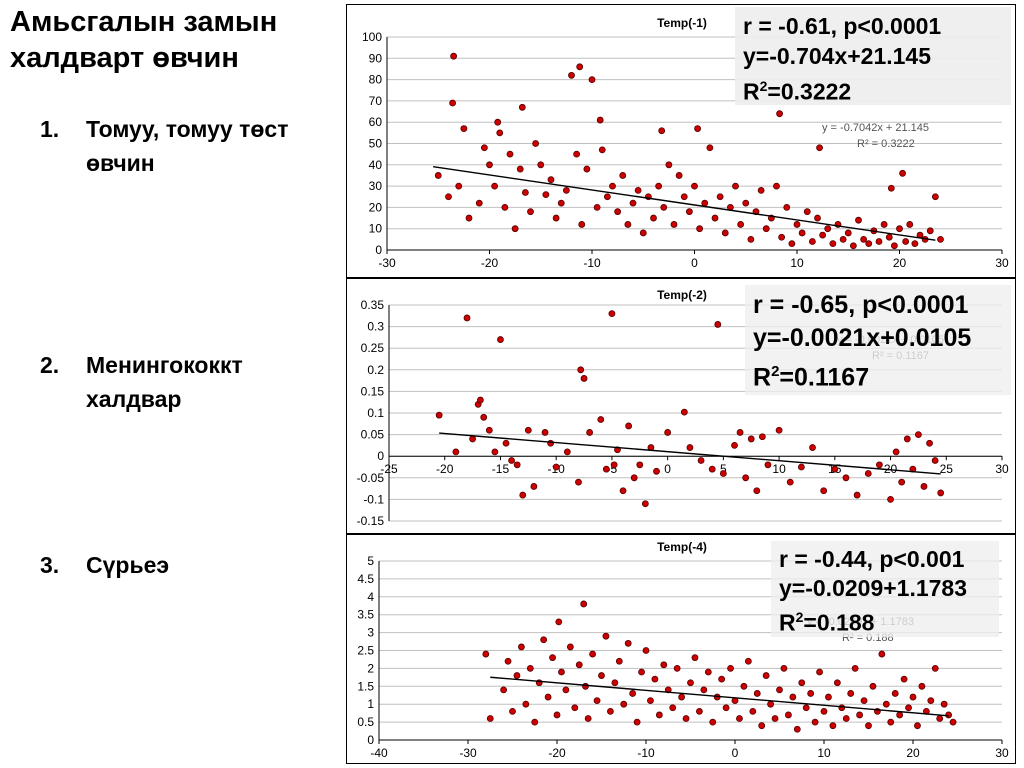 The width and height of the screenshot is (1024, 768). Describe the element at coordinates (837, 56) in the screenshot. I see `regression-equation: y=-0.704x+21.145` at that location.